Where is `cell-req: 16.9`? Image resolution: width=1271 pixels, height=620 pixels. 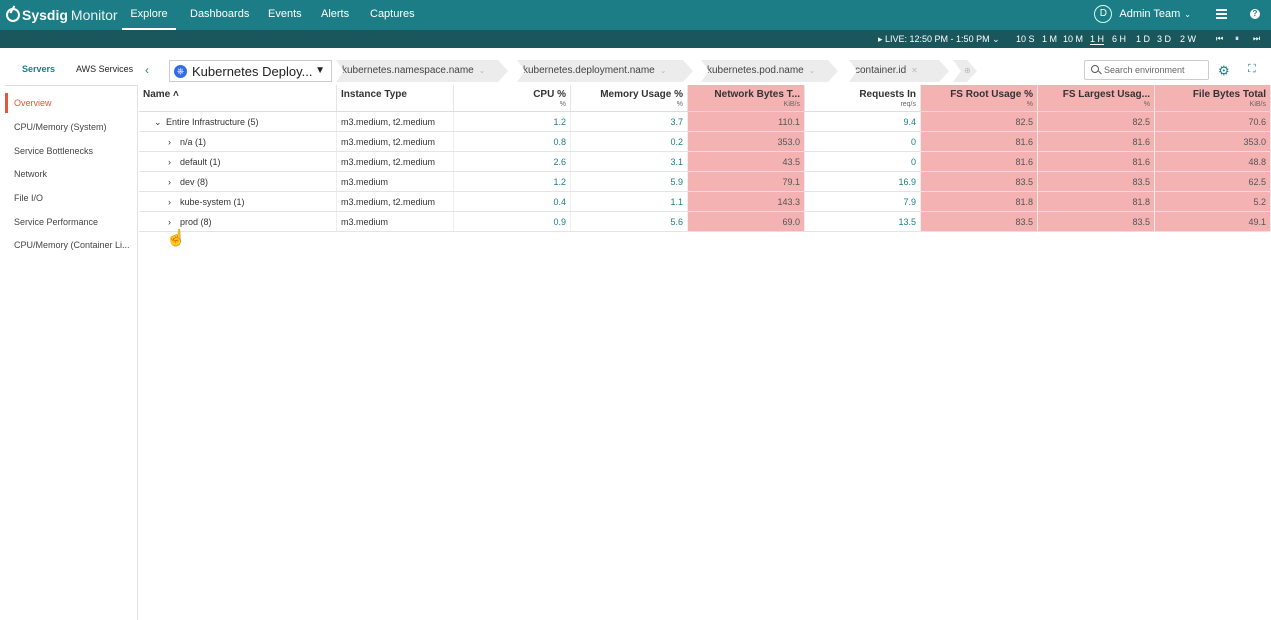 cell-req: 16.9 is located at coordinates (863, 181).